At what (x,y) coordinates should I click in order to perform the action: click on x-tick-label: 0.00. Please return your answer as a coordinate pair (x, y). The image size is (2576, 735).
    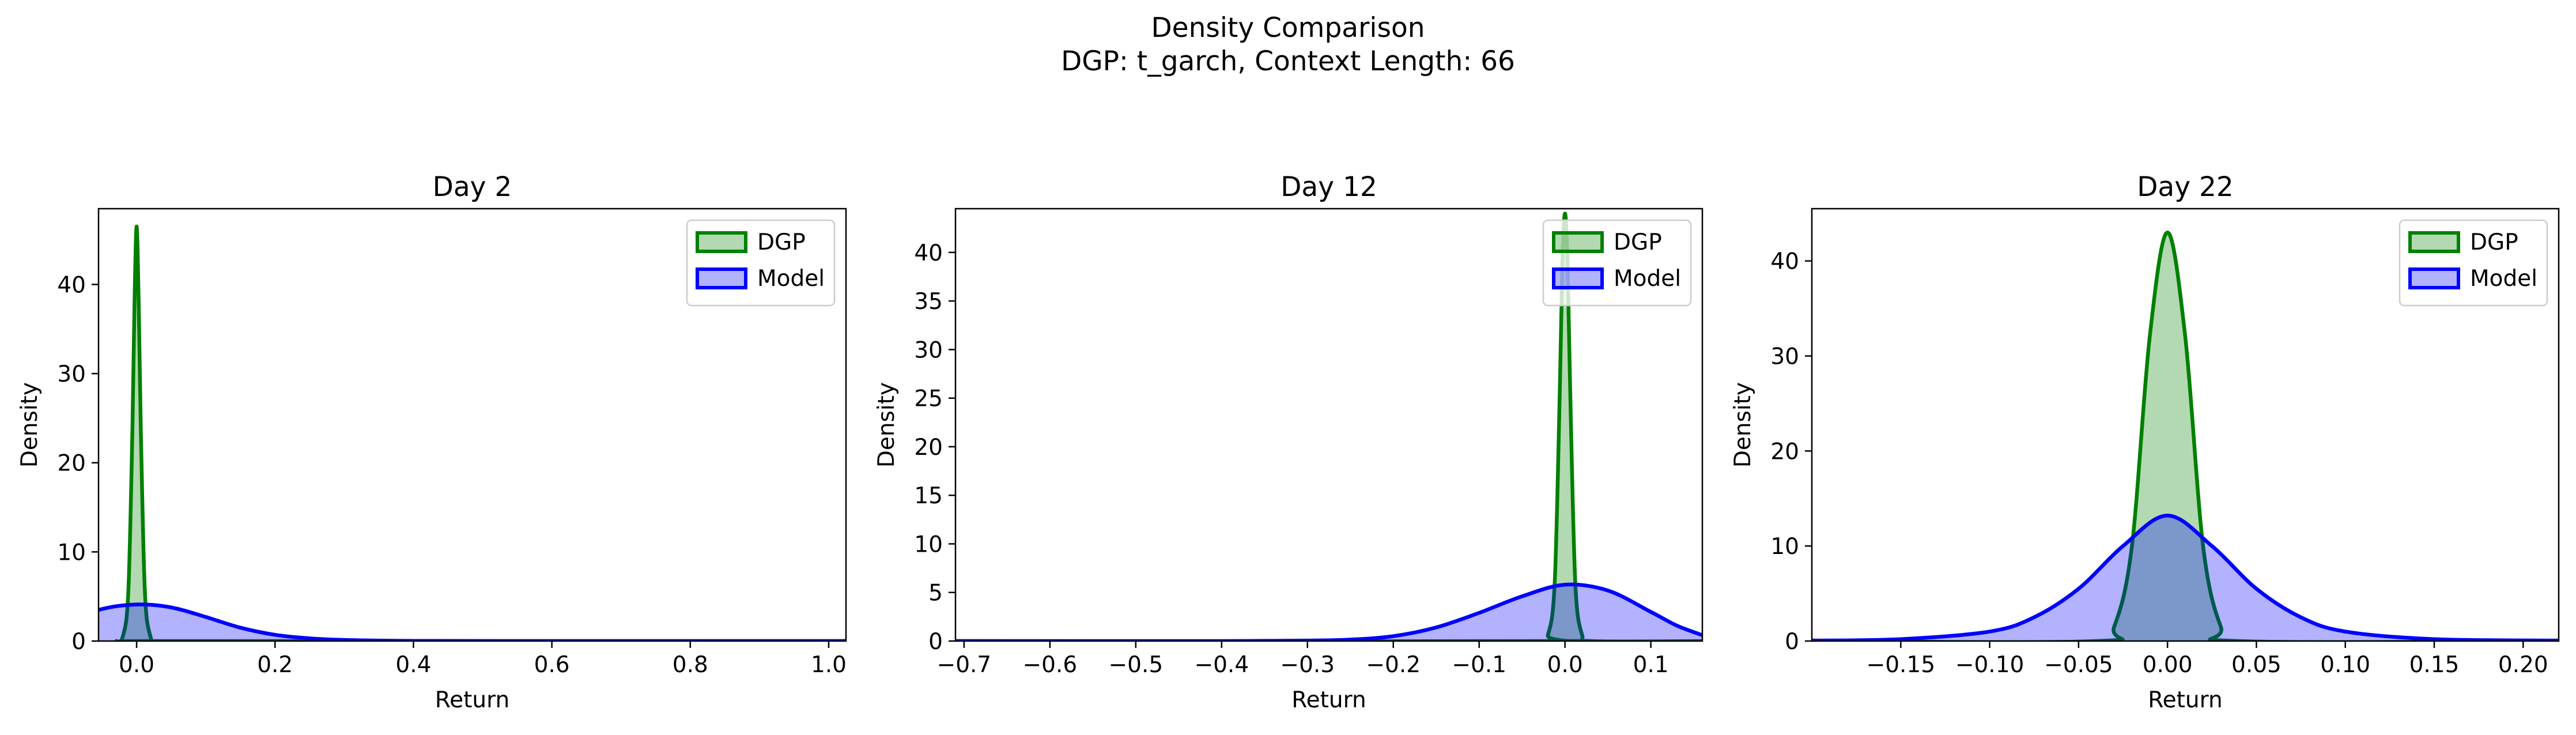
    Looking at the image, I should click on (2168, 665).